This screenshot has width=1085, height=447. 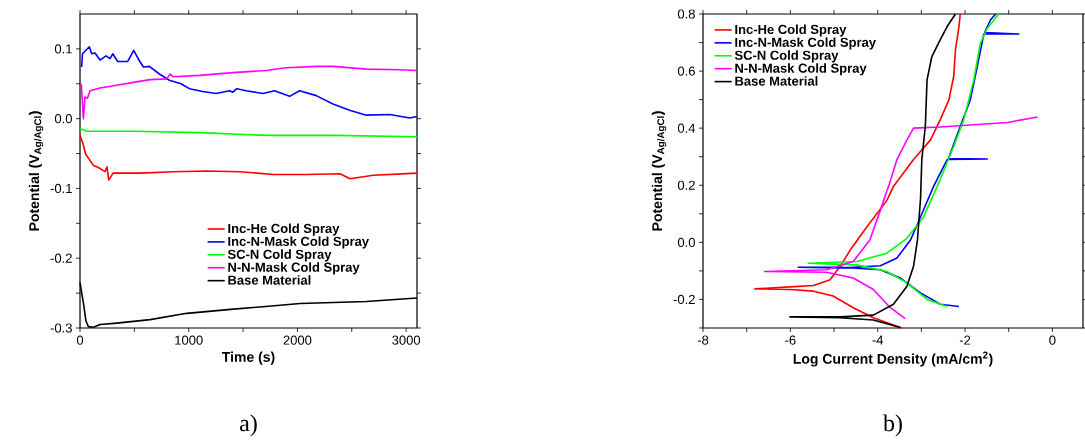 What do you see at coordinates (686, 71) in the screenshot?
I see `y-tick-label: 0.6` at bounding box center [686, 71].